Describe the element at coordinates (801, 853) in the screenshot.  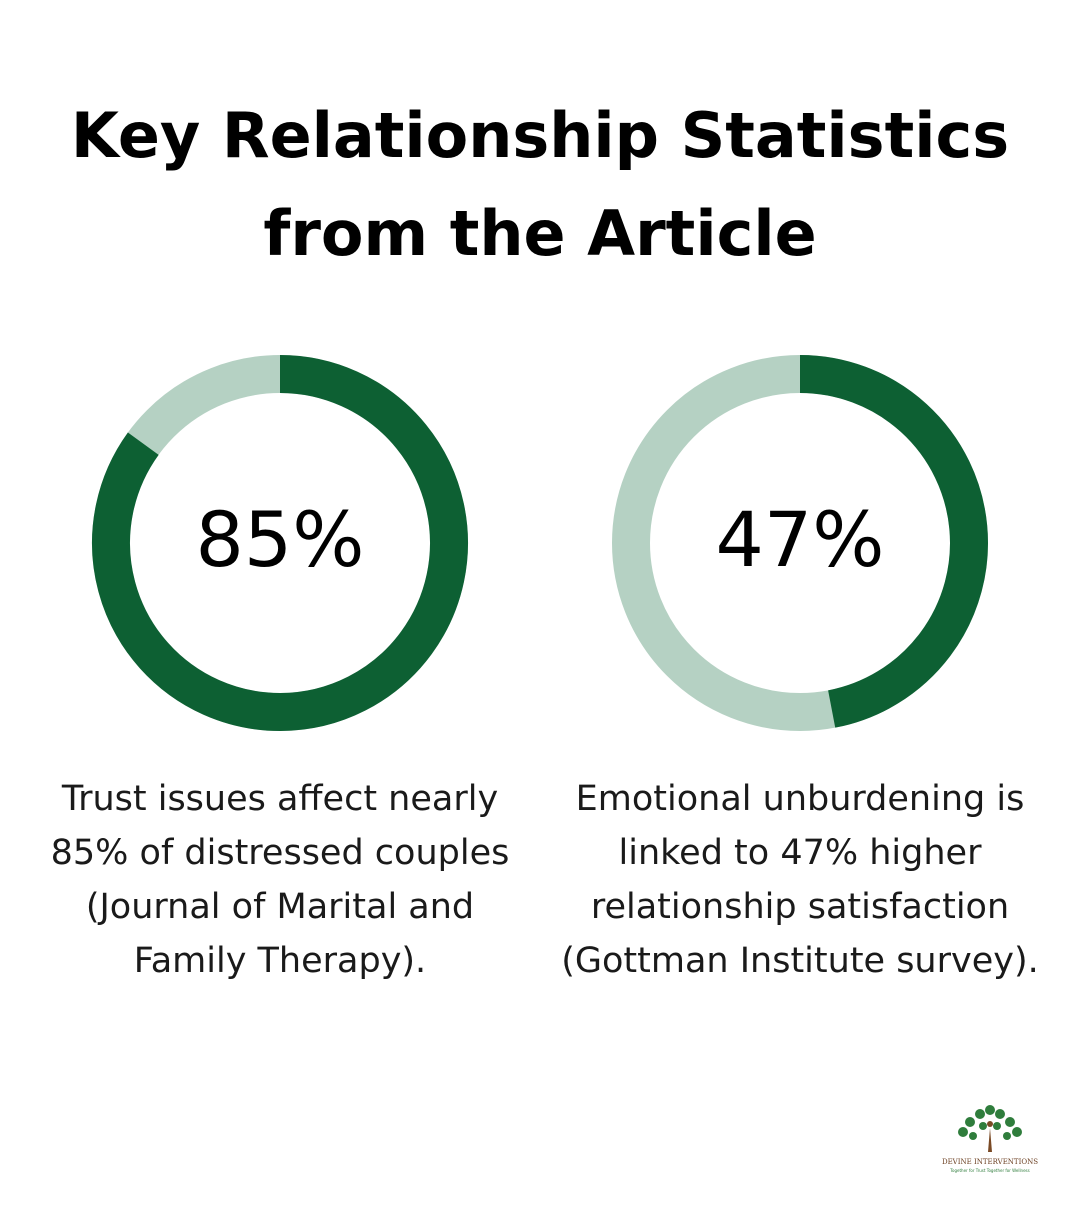
I see `description-line: linked to 47% higher` at that location.